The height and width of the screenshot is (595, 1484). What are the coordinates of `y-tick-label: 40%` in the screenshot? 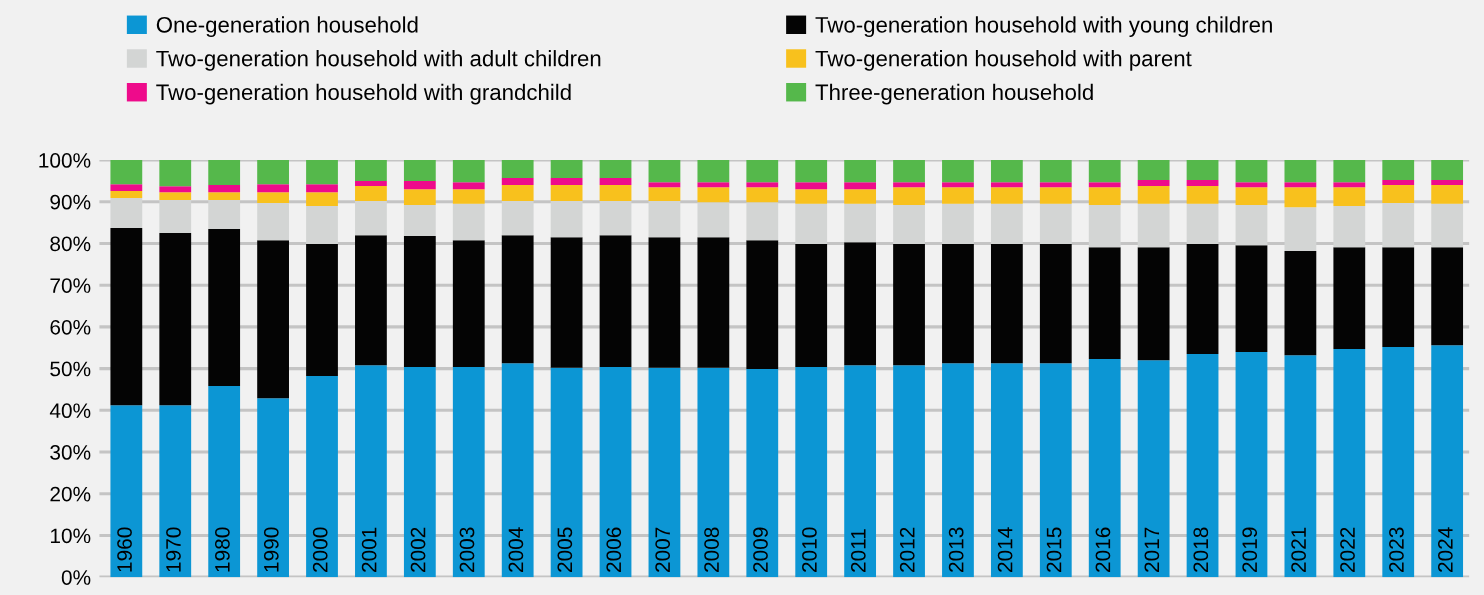 It's located at (70, 411).